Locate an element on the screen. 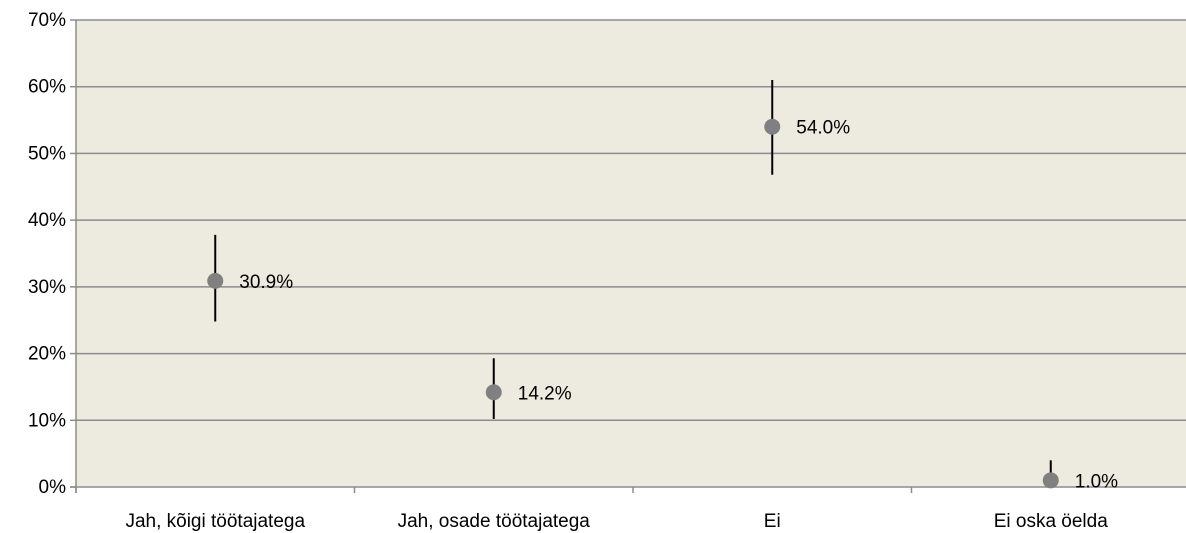 The height and width of the screenshot is (533, 1186). y-tick-label: 10% is located at coordinates (47, 420).